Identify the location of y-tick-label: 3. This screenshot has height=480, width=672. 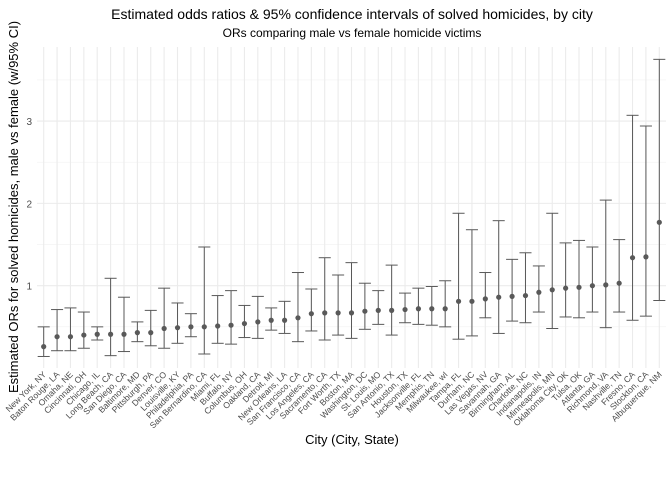
(29, 122).